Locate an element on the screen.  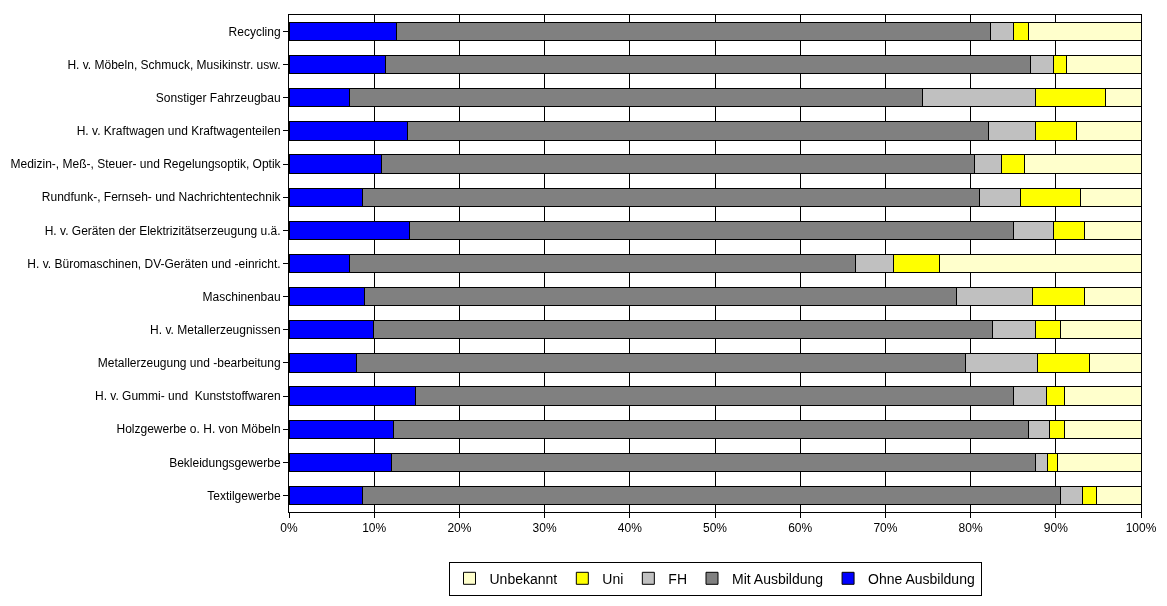
x-tick-label: 70% is located at coordinates (885, 528).